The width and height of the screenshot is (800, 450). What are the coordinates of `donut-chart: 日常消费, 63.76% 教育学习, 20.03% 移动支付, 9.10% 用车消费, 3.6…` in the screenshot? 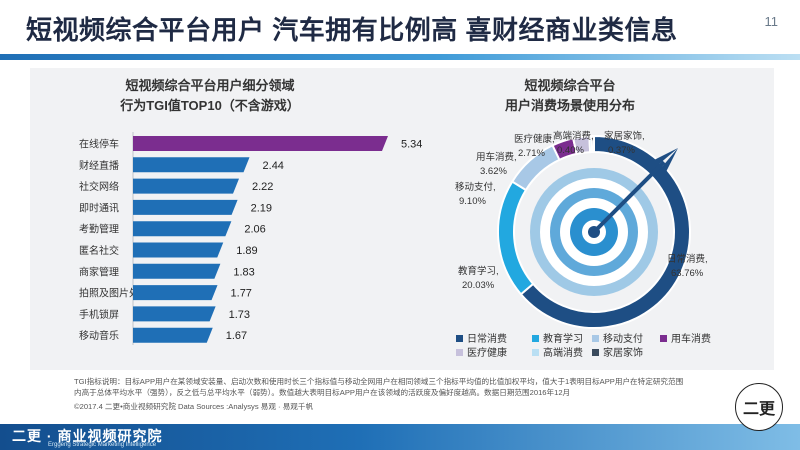 It's located at (581, 229).